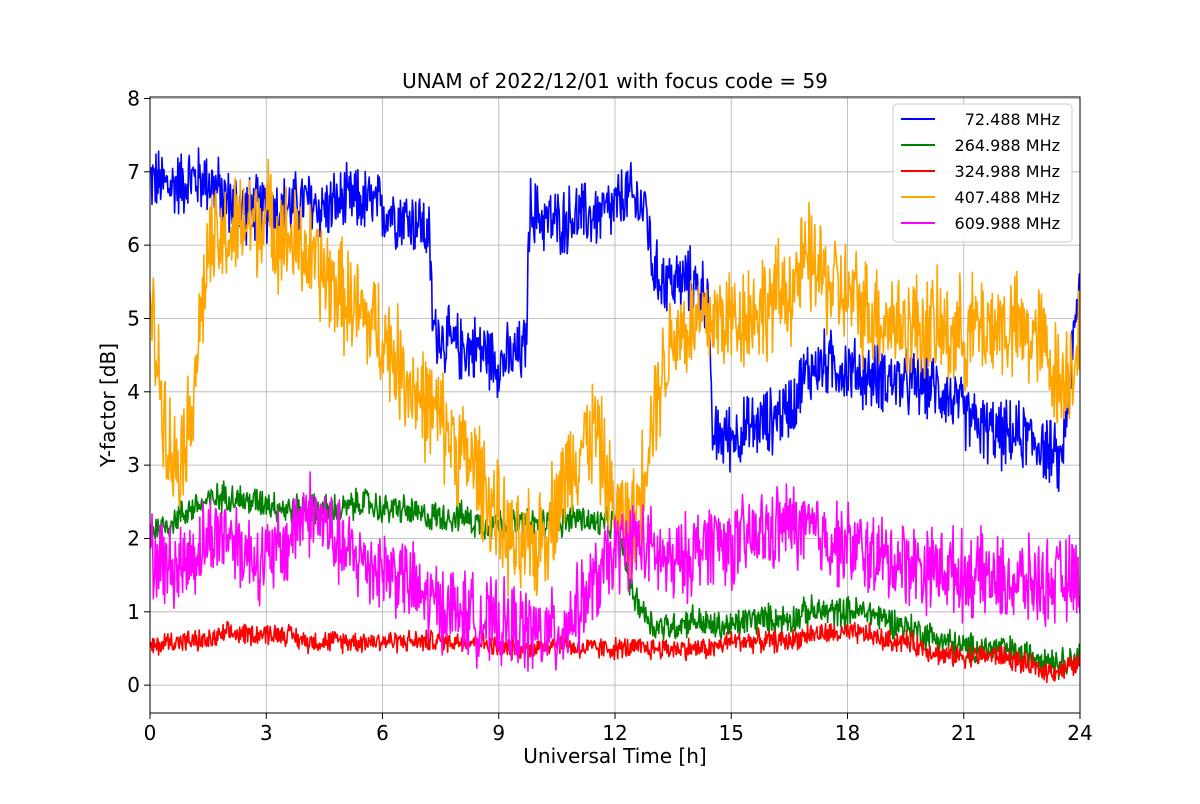 This screenshot has width=1200, height=804. Describe the element at coordinates (133, 318) in the screenshot. I see `y-tick-label: 5` at that location.